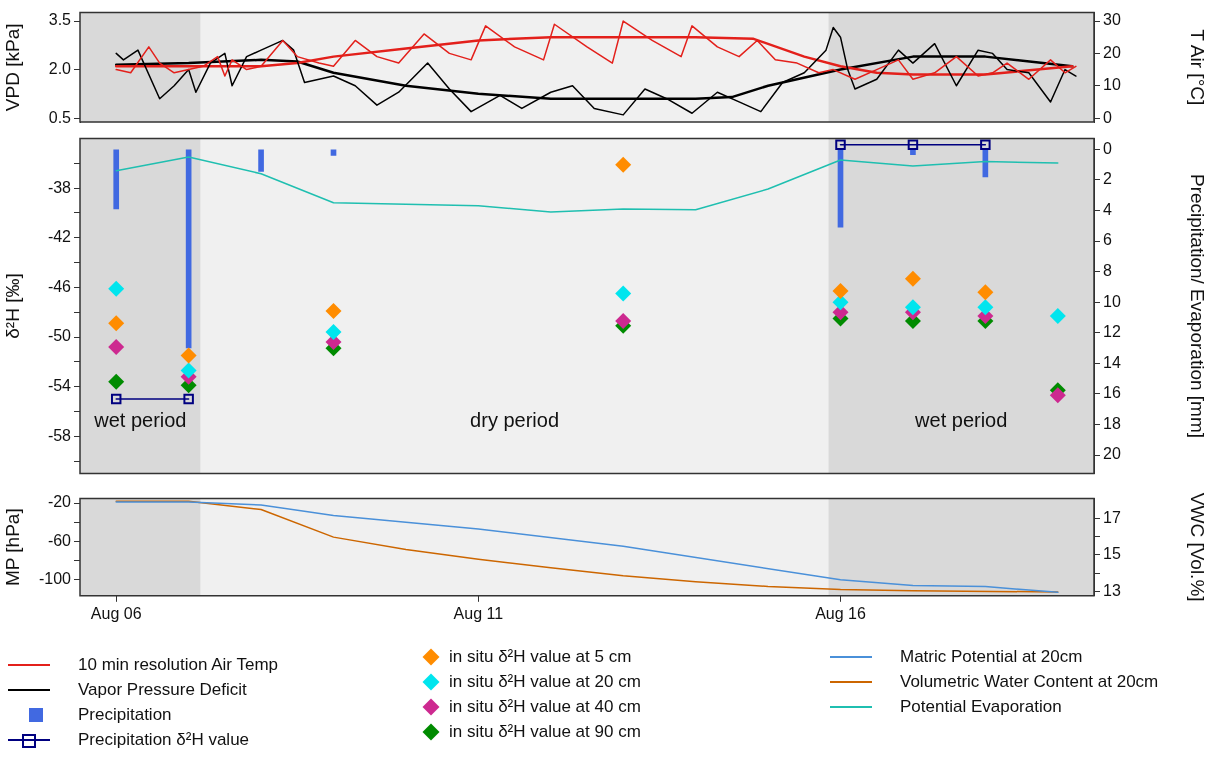 Image resolution: width=1210 pixels, height=767 pixels. Describe the element at coordinates (1107, 179) in the screenshot. I see `y2-tick-label: 2` at that location.